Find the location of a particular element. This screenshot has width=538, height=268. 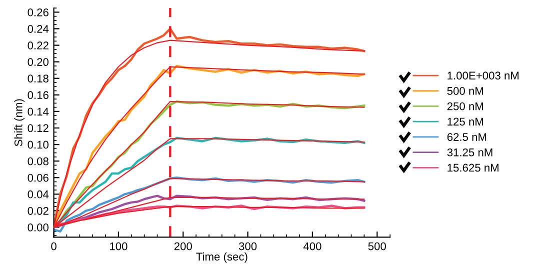

legend-label: 62.5 nM is located at coordinates (466, 137).